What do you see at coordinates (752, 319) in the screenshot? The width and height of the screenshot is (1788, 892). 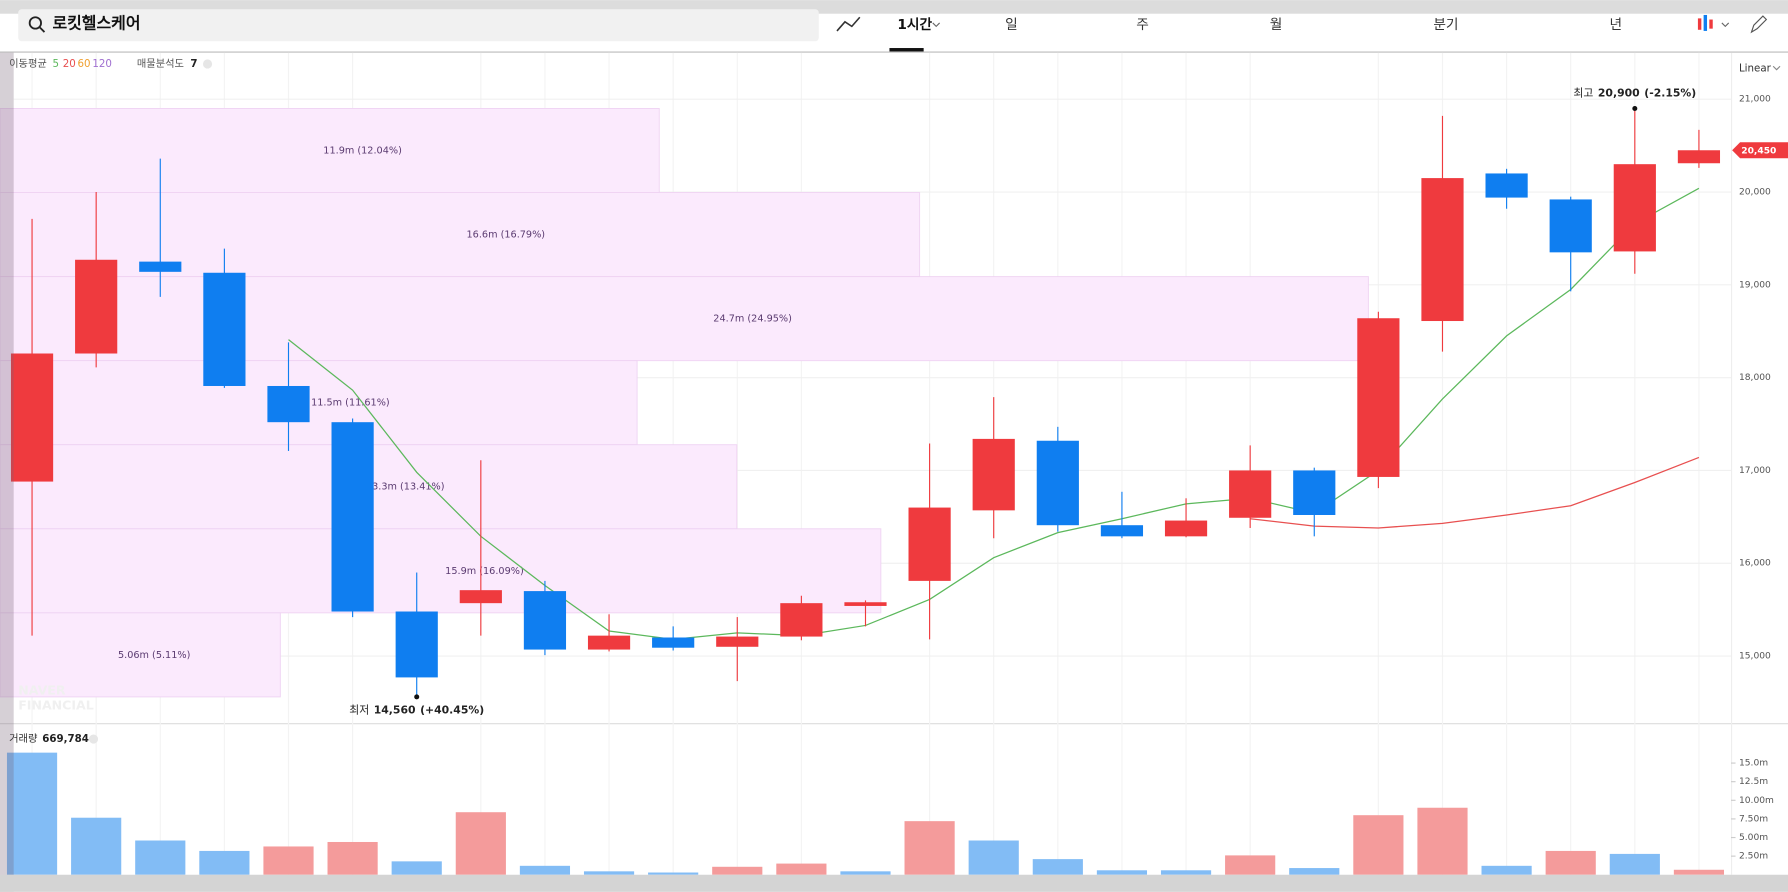 I see `profile-label: 24.7m (24.95%)` at bounding box center [752, 319].